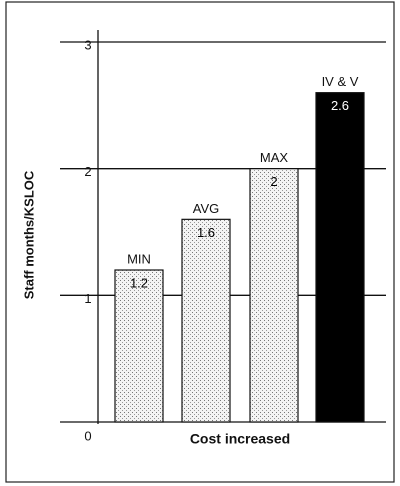 The width and height of the screenshot is (400, 486). I want to click on category-label: MAX, so click(274, 157).